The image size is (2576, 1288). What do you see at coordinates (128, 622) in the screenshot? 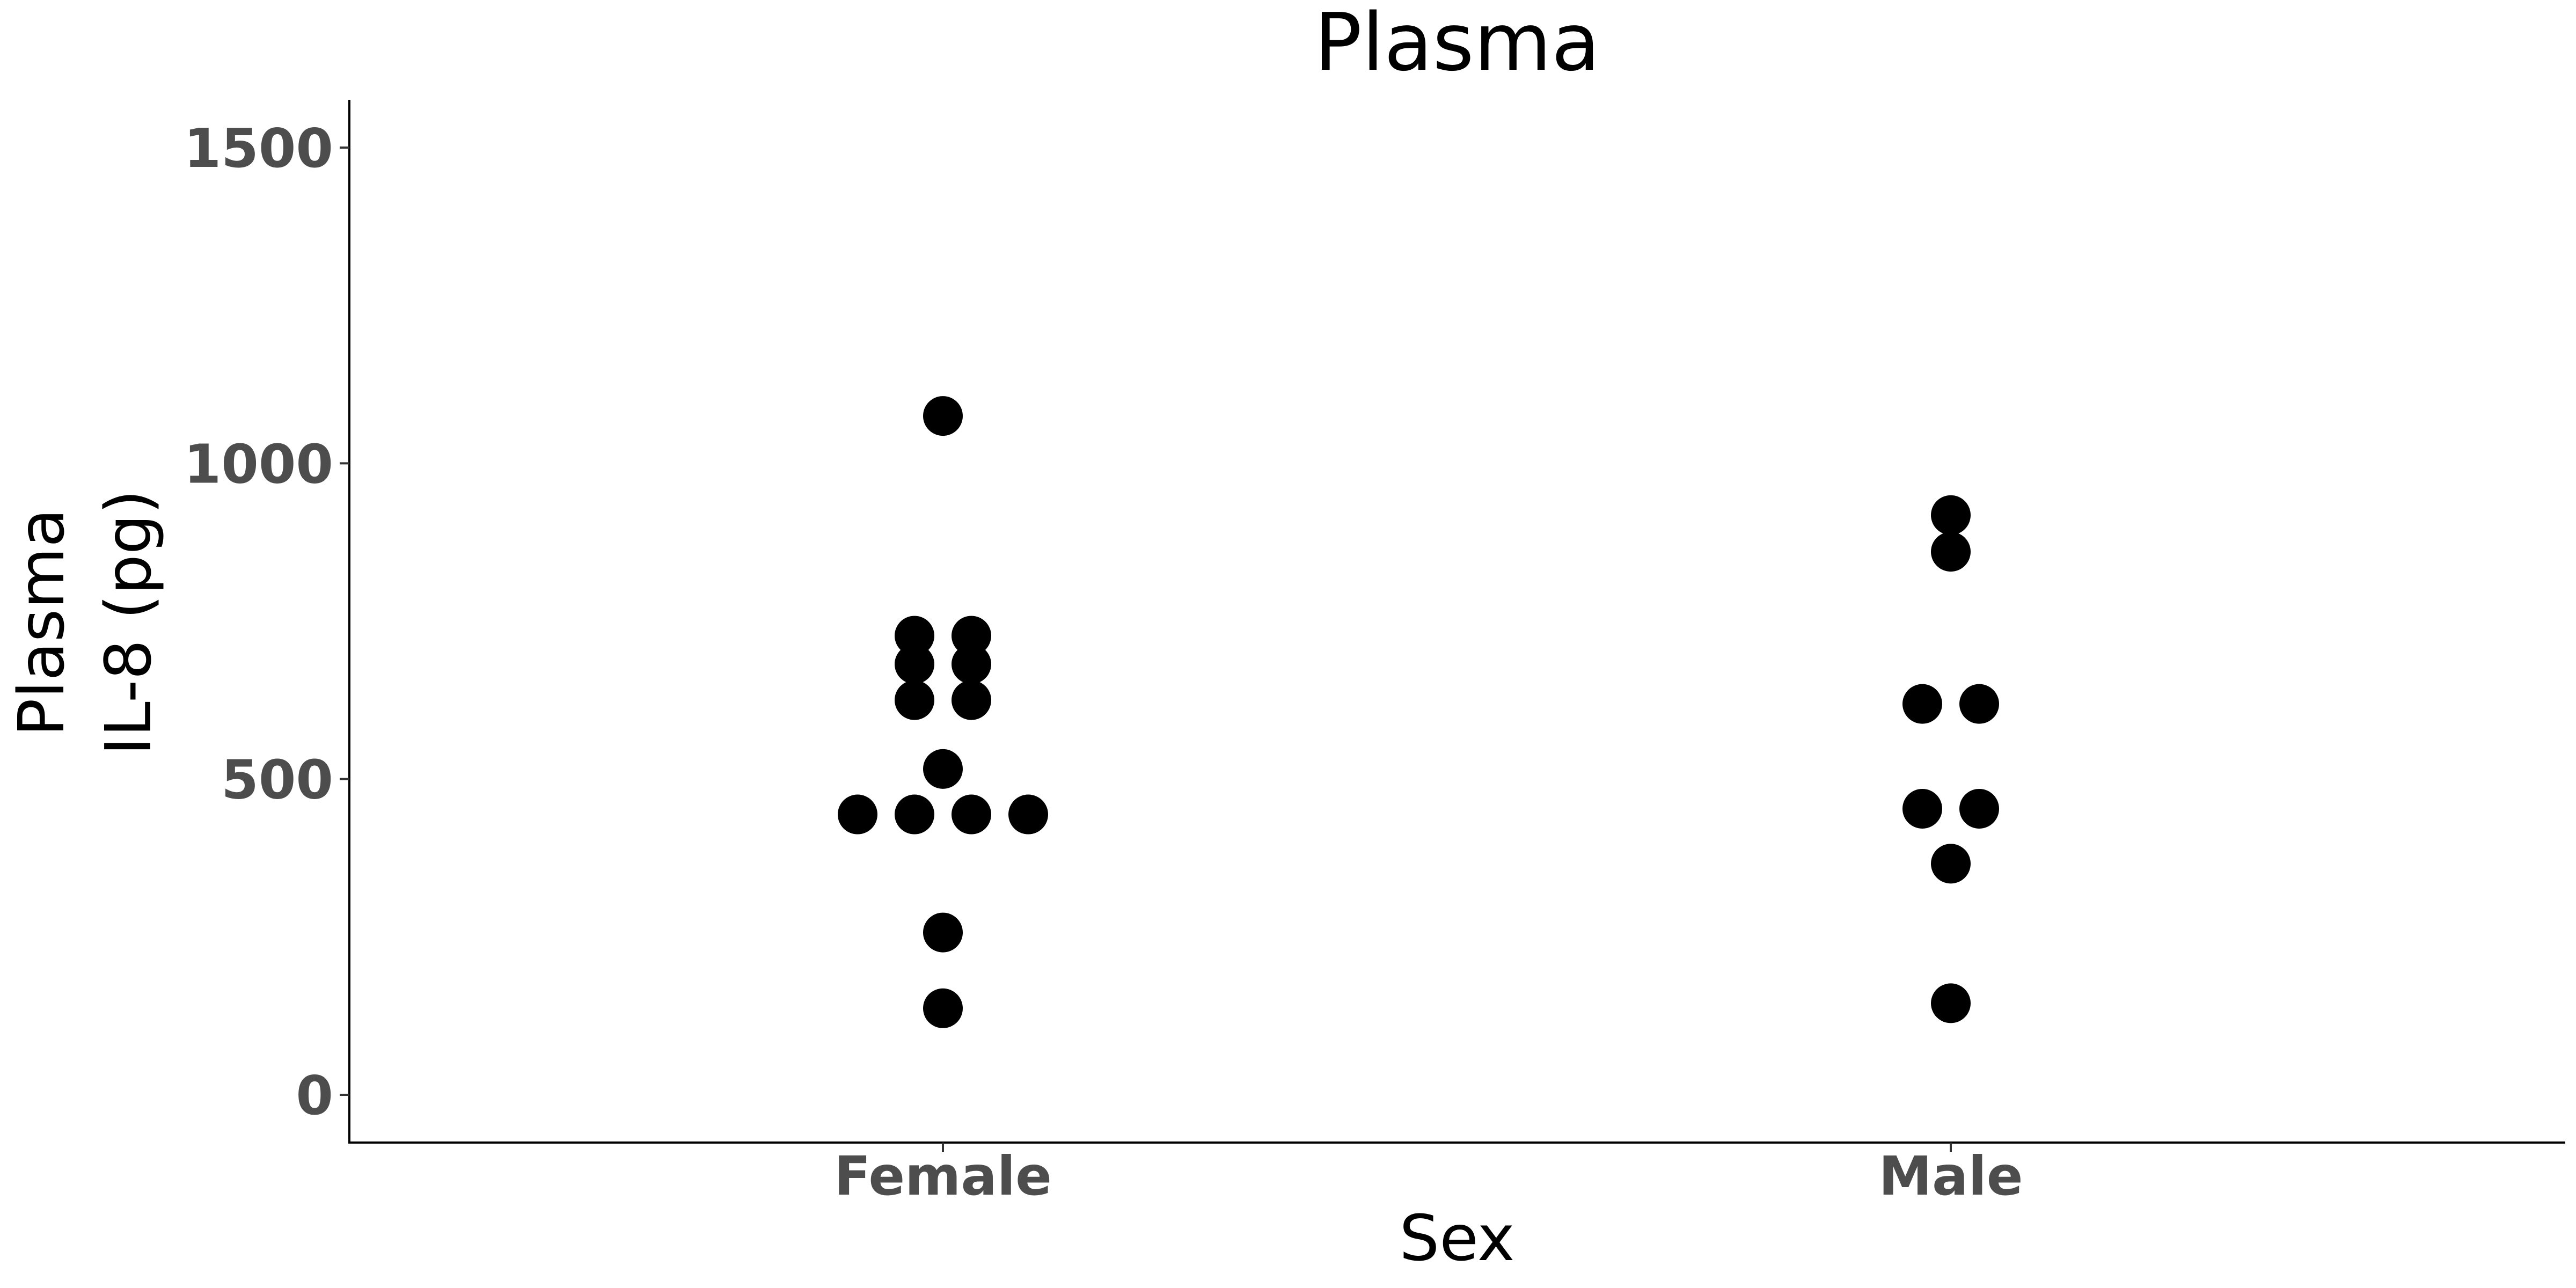
I see `y-axis-title-line-2: IL-8 (pg)` at bounding box center [128, 622].